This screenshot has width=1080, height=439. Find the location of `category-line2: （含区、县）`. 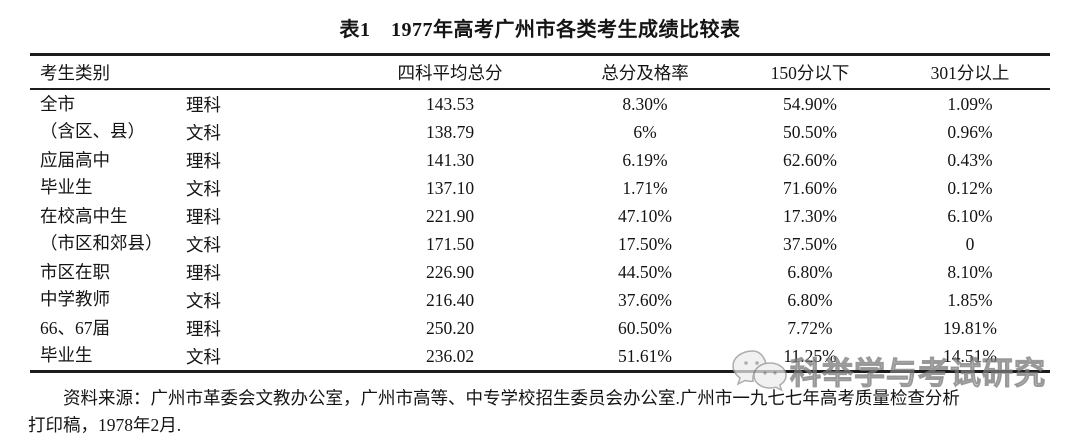

category-line2: （含区、县） is located at coordinates (92, 131).